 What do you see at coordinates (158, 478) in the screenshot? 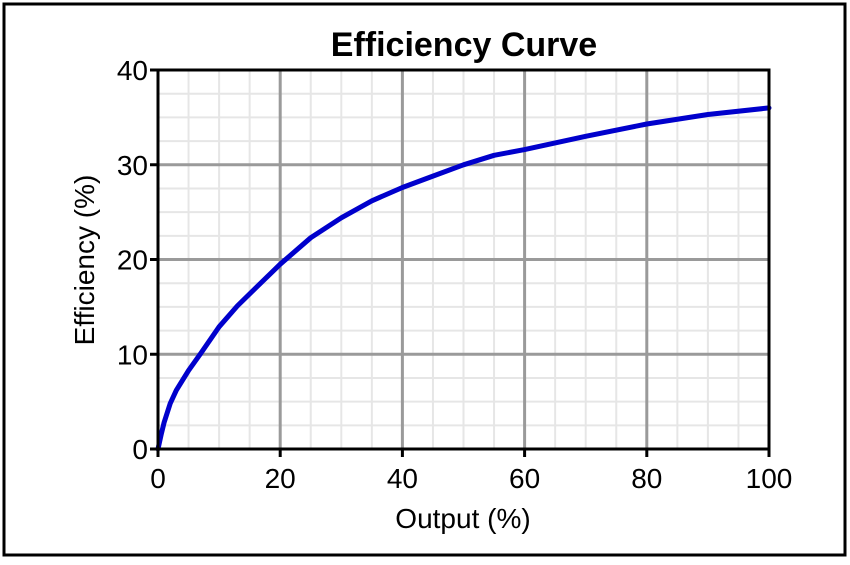
I see `x-tick-label: 0` at bounding box center [158, 478].